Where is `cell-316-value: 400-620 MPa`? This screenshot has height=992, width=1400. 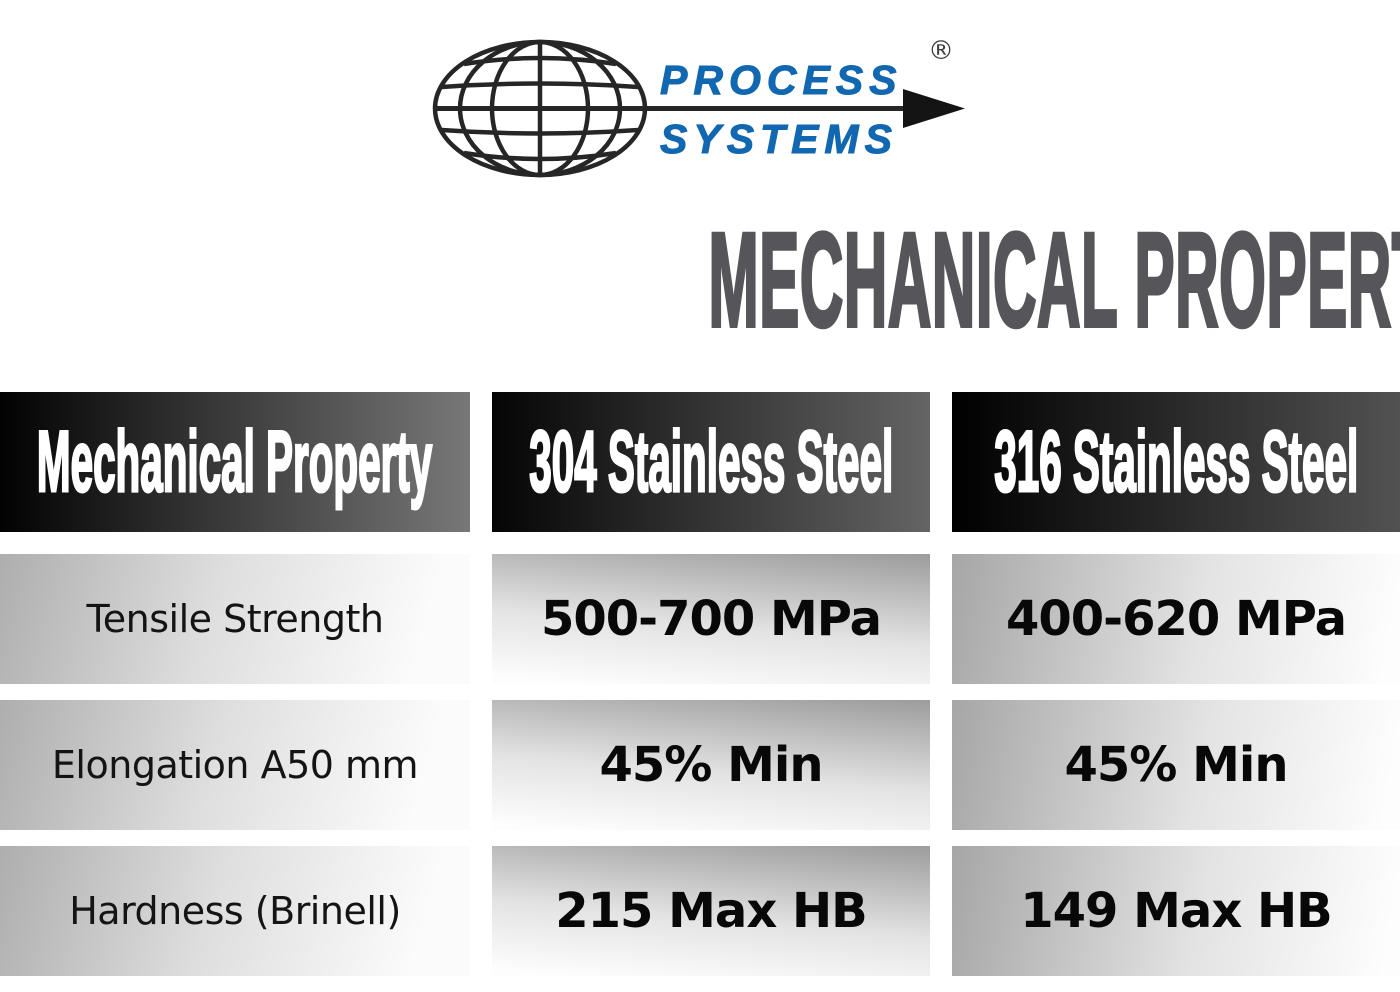
cell-316-value: 400-620 MPa is located at coordinates (1176, 619).